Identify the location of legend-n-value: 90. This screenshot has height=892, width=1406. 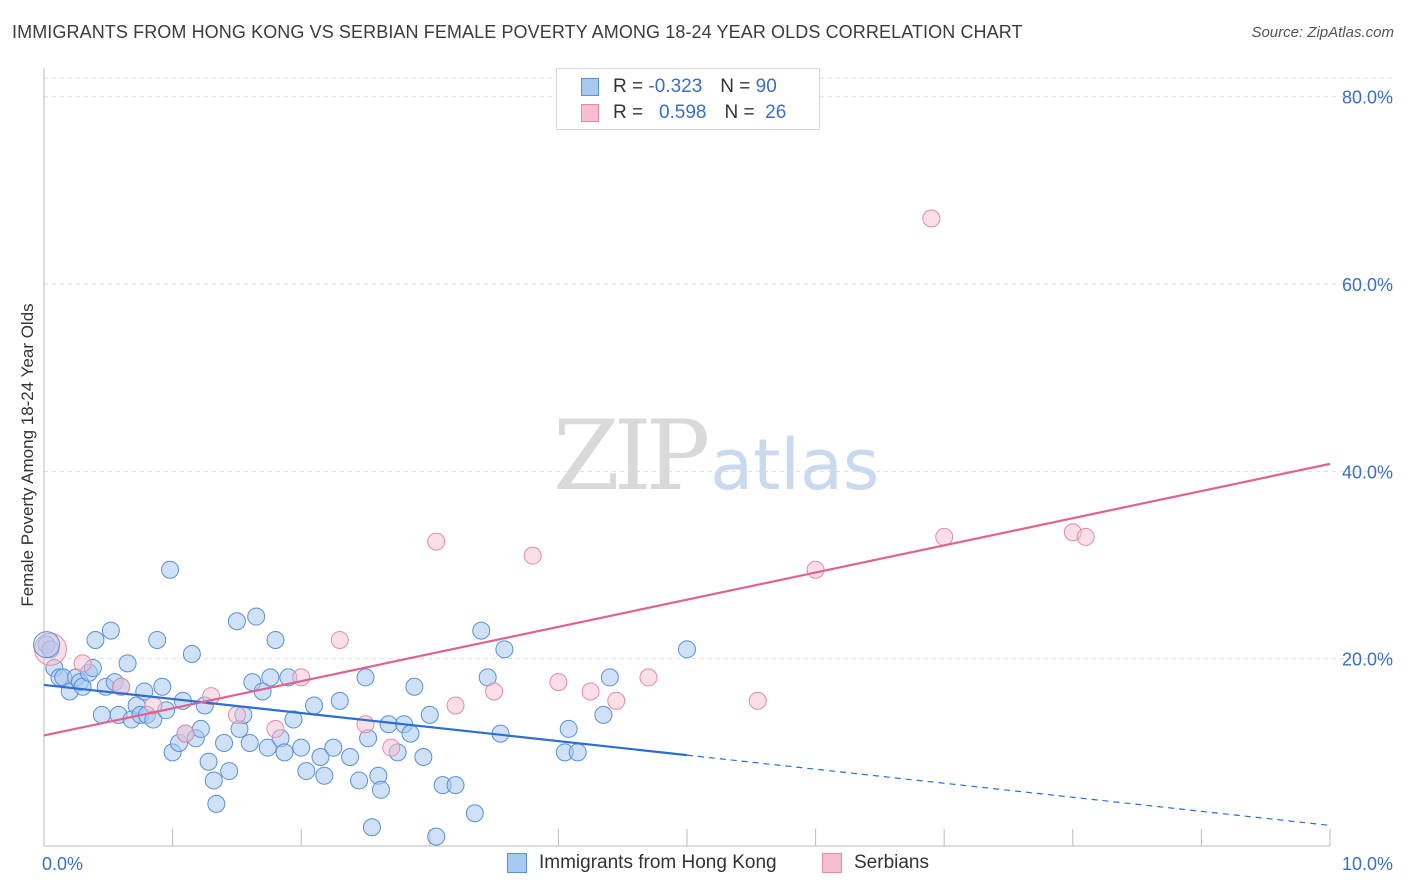
(766, 86).